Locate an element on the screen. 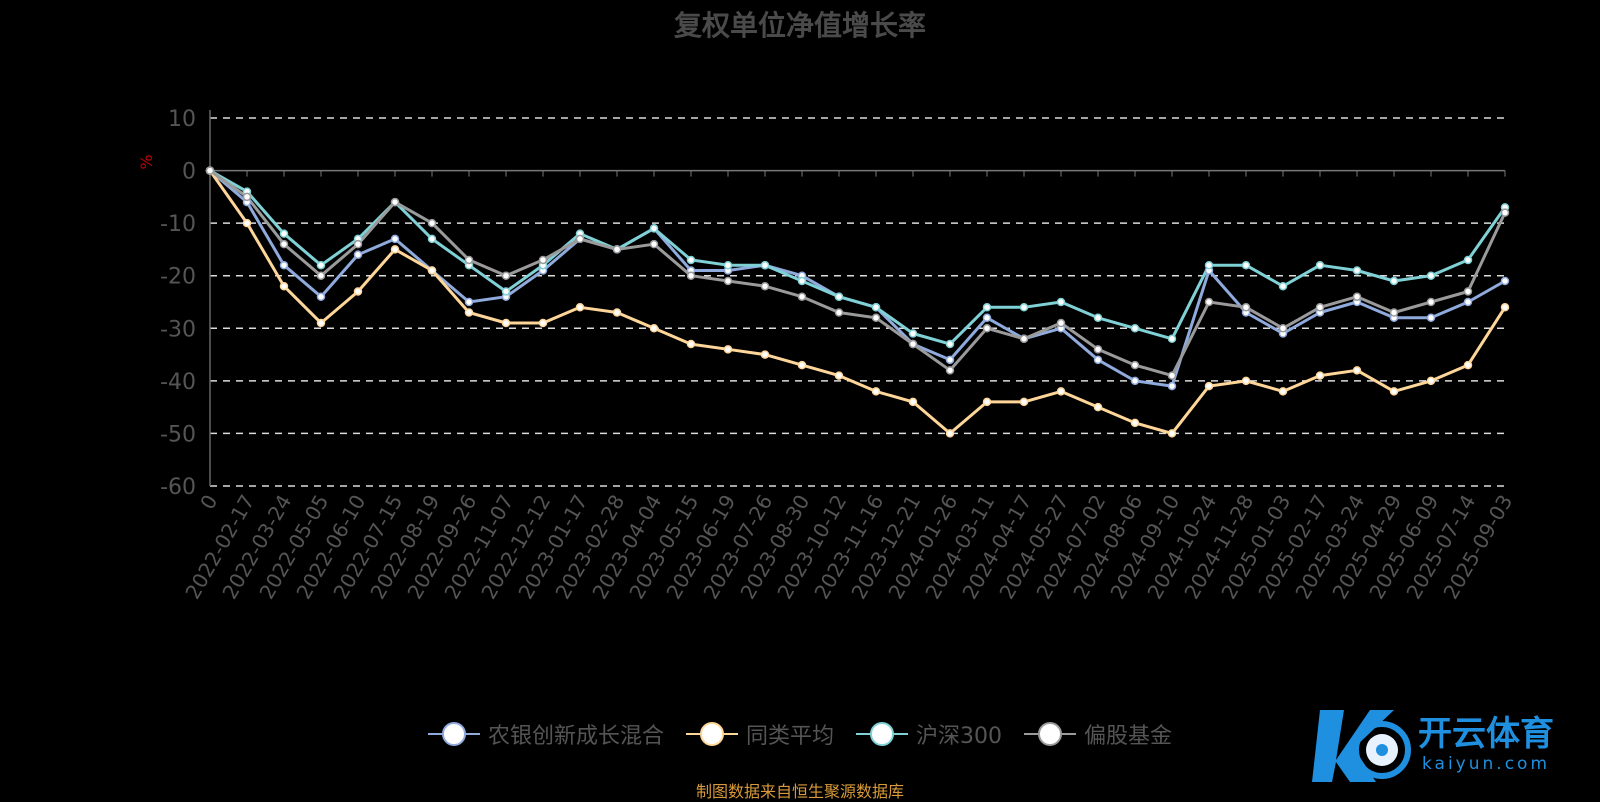  brand-logo-text: 开云体育 is located at coordinates (1486, 734).